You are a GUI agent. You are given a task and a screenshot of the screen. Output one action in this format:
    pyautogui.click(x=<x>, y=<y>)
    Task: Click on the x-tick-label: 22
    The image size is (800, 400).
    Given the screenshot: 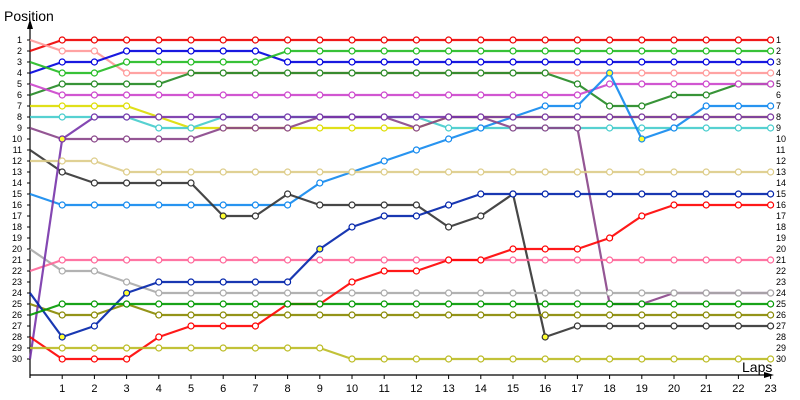 What is the action you would take?
    pyautogui.click(x=738, y=389)
    